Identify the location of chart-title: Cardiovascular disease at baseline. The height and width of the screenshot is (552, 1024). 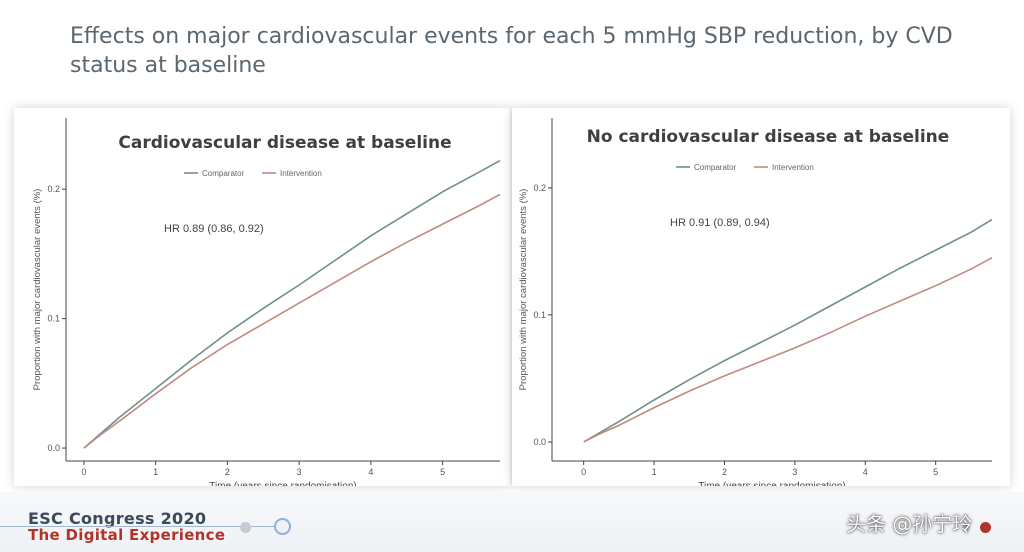
(284, 143).